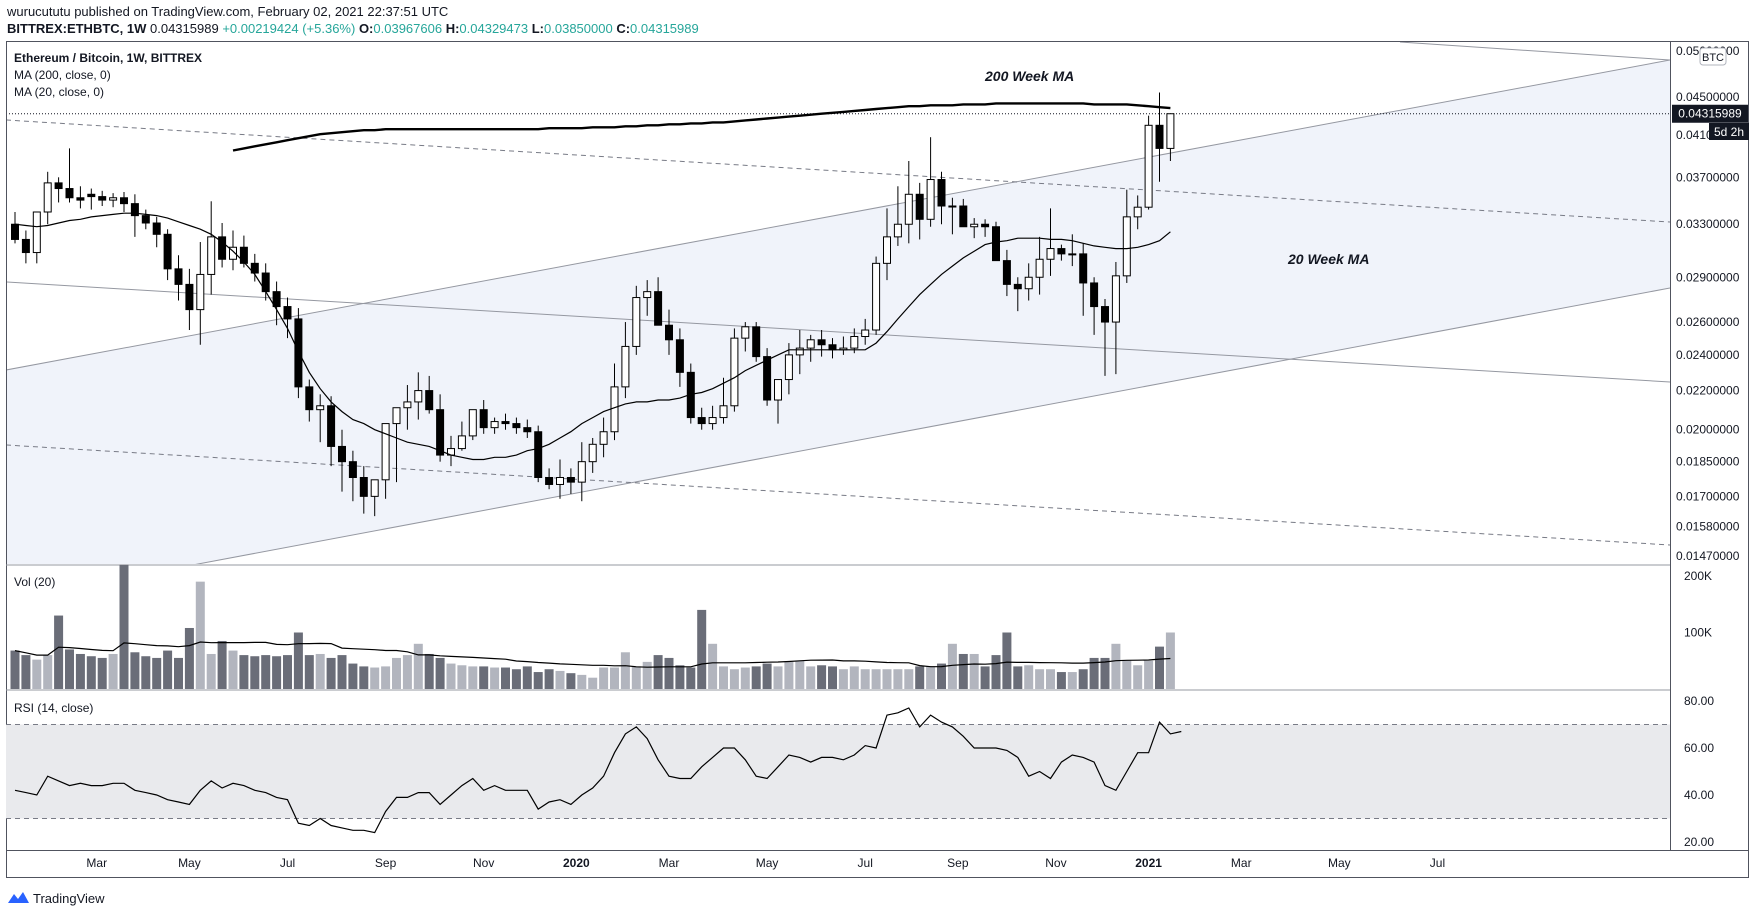 The image size is (1756, 914). What do you see at coordinates (1699, 701) in the screenshot?
I see `rsi-tick: 80.00` at bounding box center [1699, 701].